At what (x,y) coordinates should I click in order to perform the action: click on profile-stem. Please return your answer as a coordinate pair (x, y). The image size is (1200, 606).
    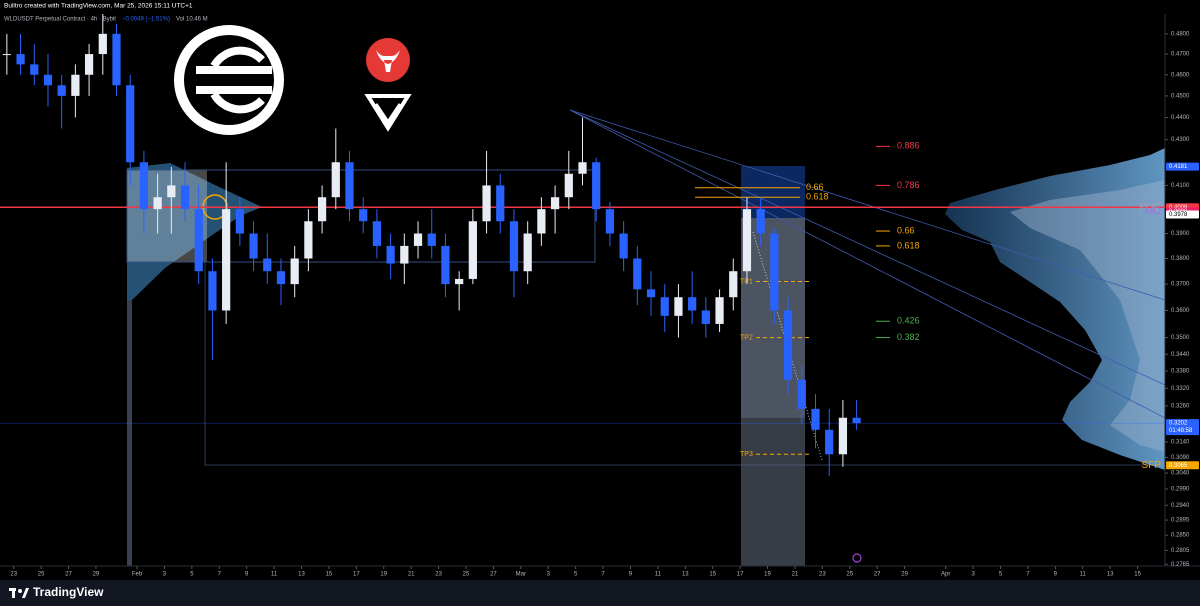
    Looking at the image, I should click on (129, 433).